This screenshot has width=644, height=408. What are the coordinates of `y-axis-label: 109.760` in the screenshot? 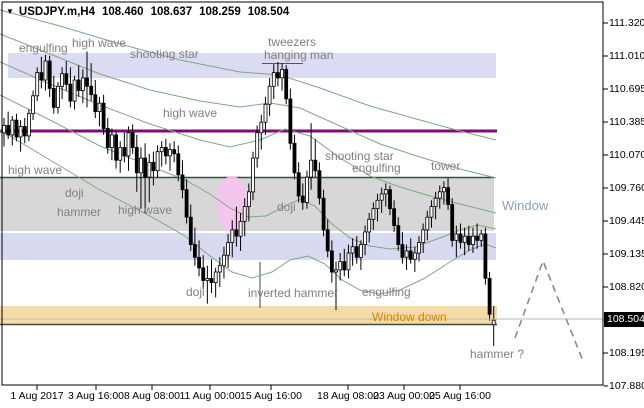 It's located at (626, 188).